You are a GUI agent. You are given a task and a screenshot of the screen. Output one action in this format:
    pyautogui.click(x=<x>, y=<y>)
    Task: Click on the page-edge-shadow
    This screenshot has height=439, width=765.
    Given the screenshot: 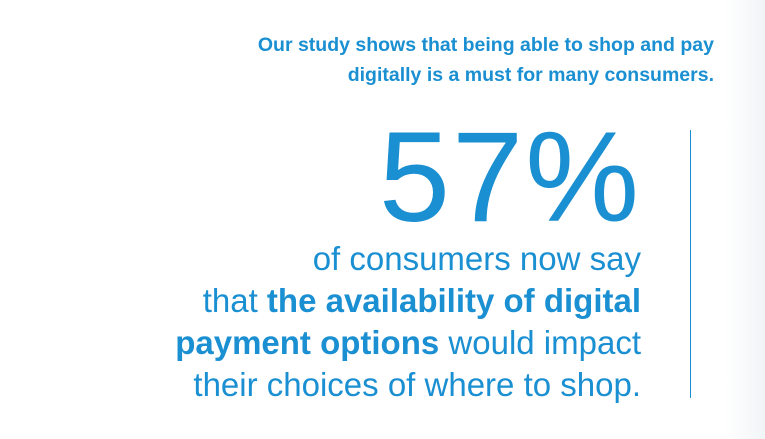 What is the action you would take?
    pyautogui.click(x=745, y=219)
    